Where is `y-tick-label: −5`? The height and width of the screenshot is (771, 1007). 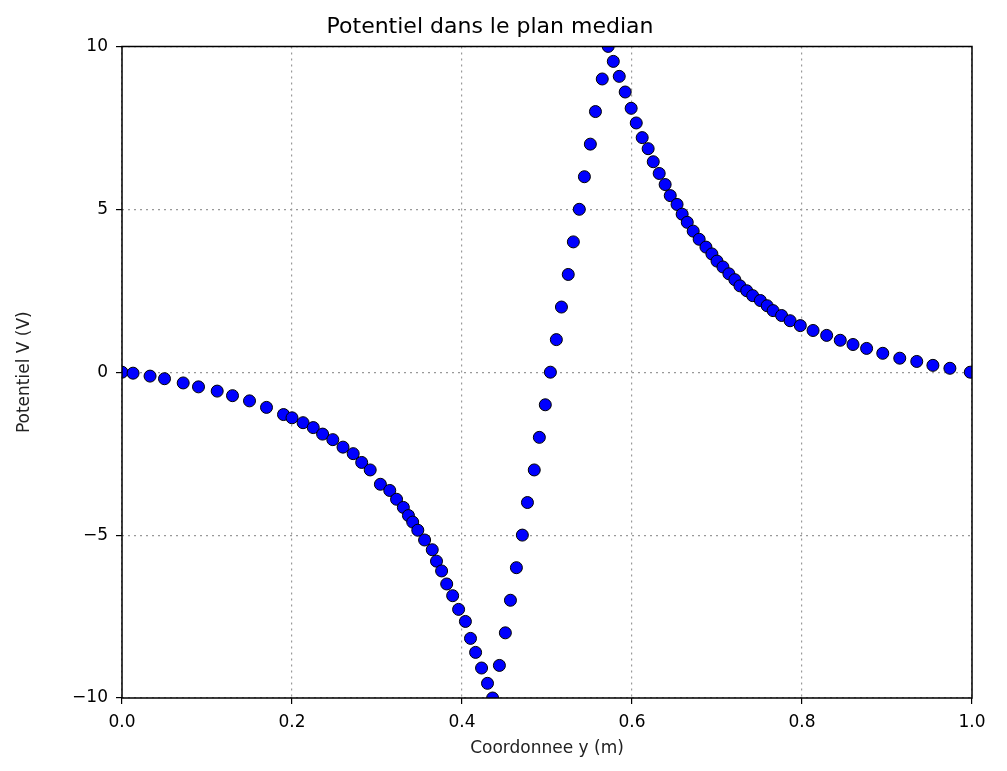 y-tick-label: −5 is located at coordinates (95, 533).